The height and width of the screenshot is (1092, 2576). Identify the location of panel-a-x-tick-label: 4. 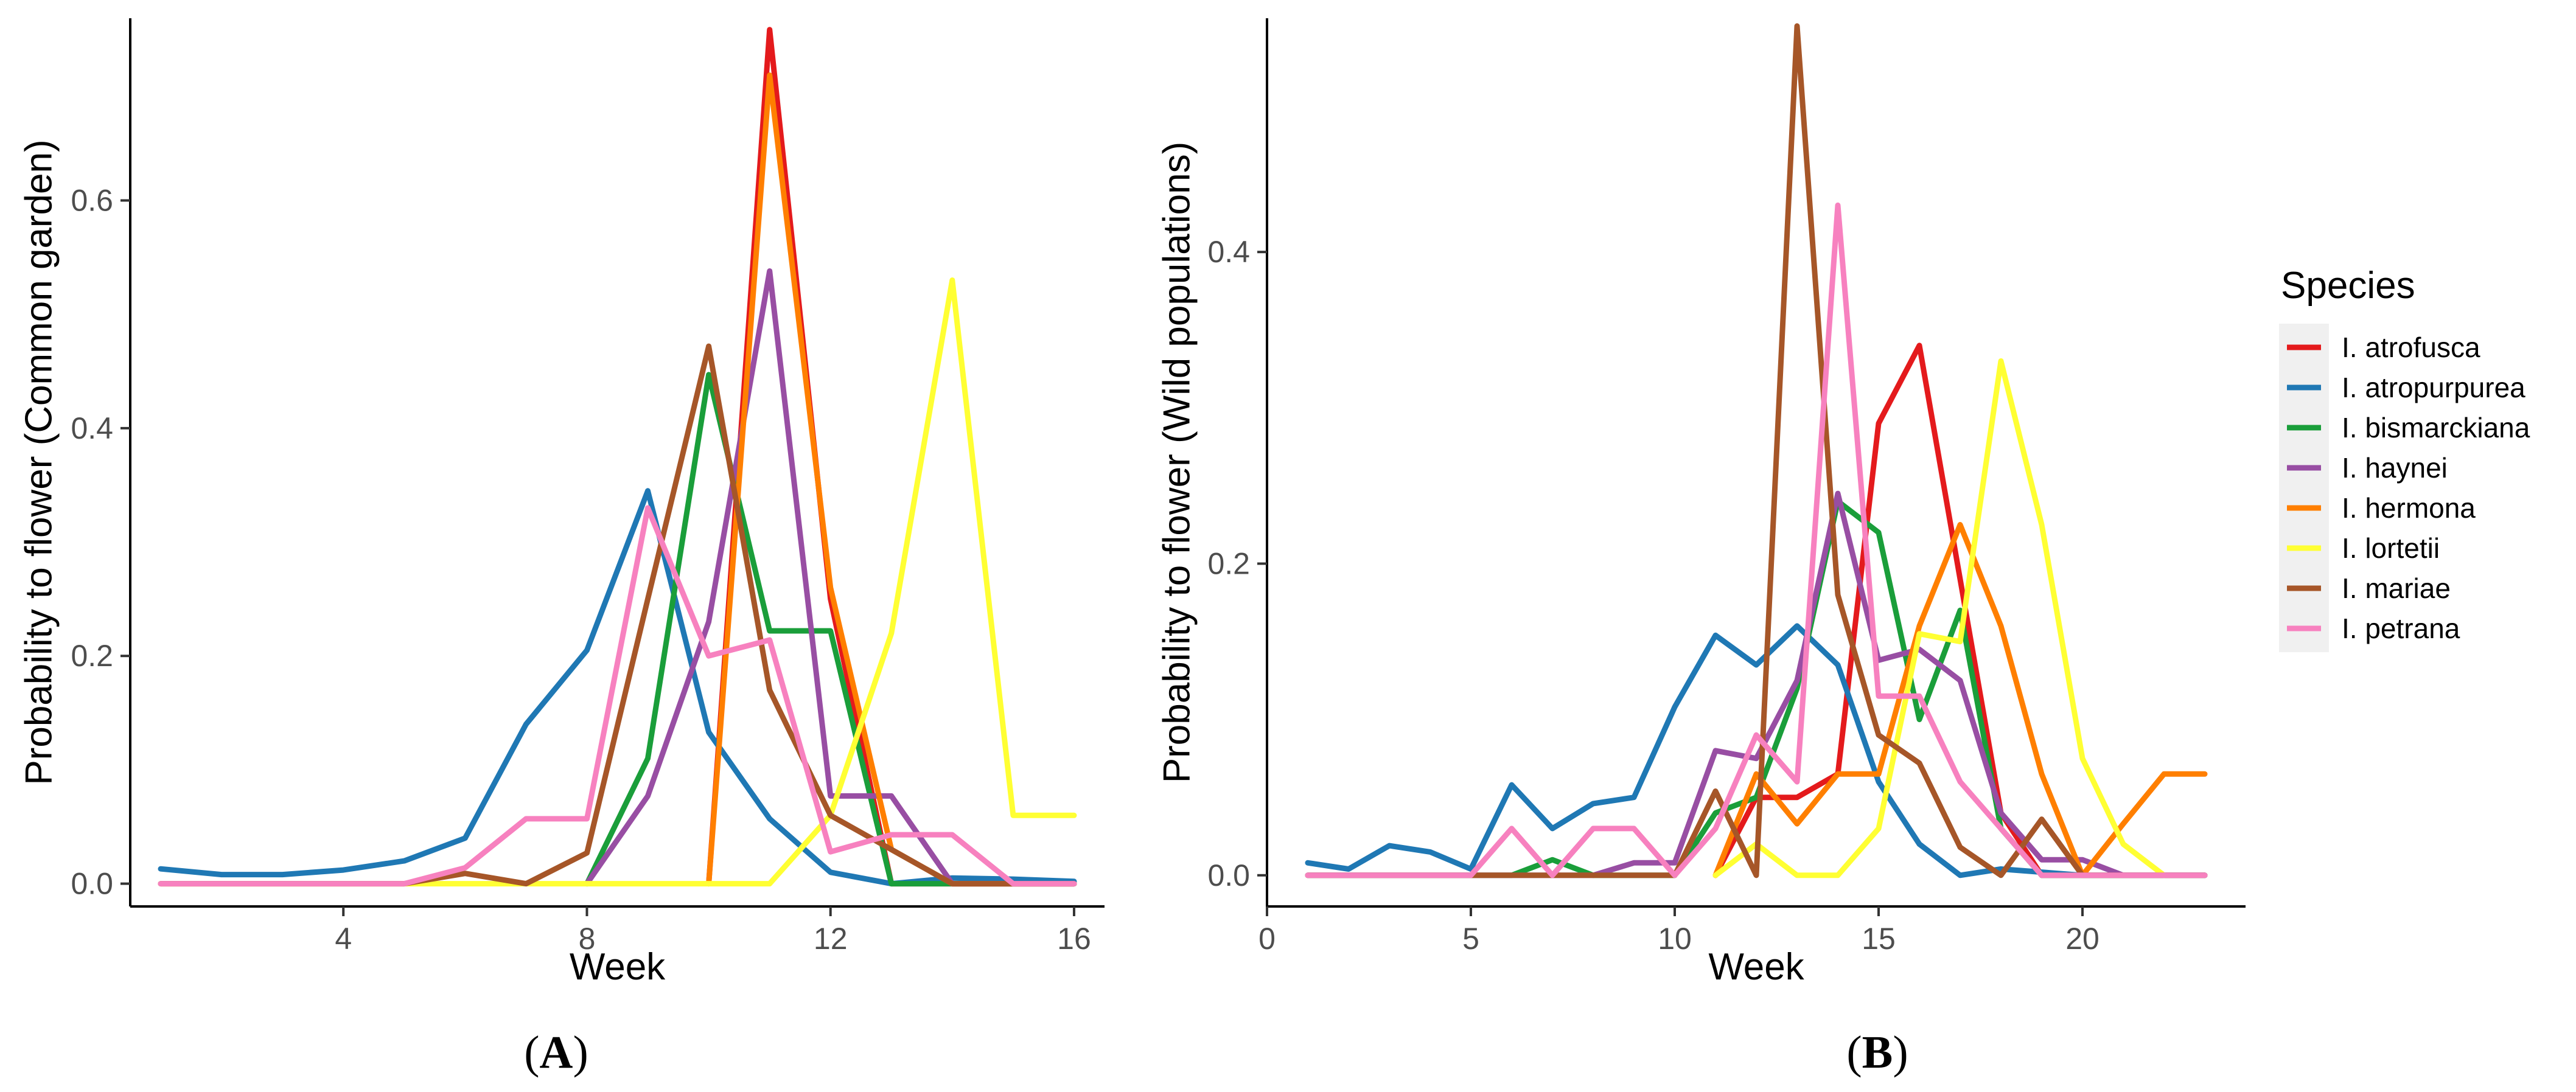
(343, 939).